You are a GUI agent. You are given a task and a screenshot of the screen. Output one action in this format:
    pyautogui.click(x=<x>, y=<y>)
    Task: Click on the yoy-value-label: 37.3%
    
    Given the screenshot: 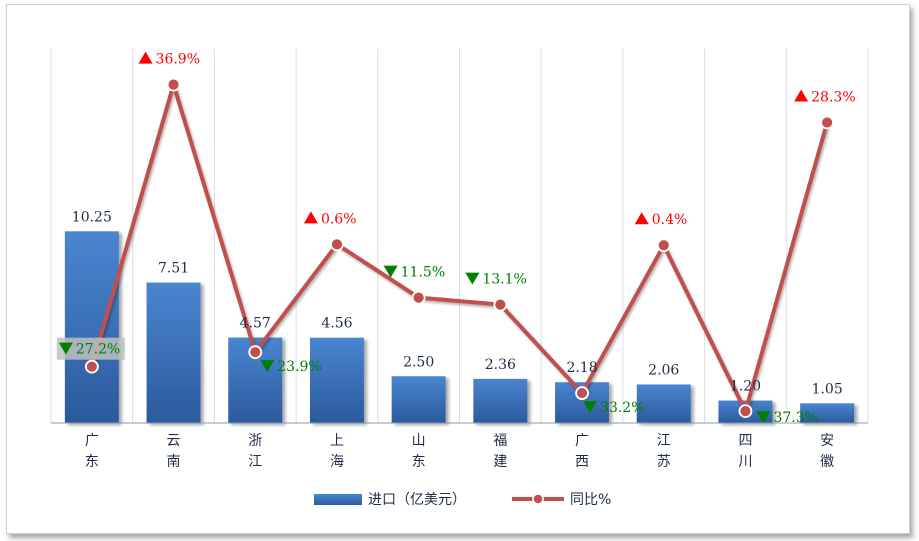 What is the action you would take?
    pyautogui.click(x=795, y=418)
    